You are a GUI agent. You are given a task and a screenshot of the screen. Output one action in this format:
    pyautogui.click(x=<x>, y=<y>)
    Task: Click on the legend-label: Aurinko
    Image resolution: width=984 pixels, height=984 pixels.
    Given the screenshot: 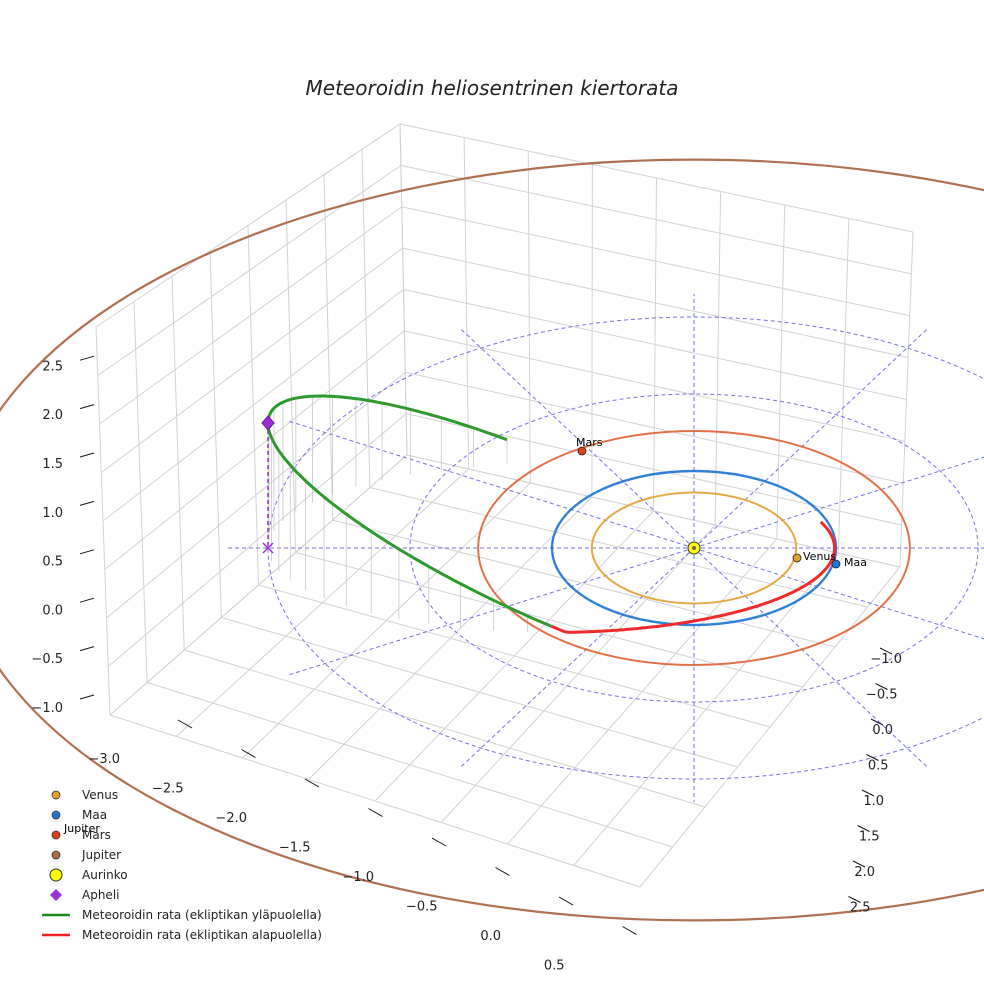 What is the action you would take?
    pyautogui.click(x=105, y=875)
    